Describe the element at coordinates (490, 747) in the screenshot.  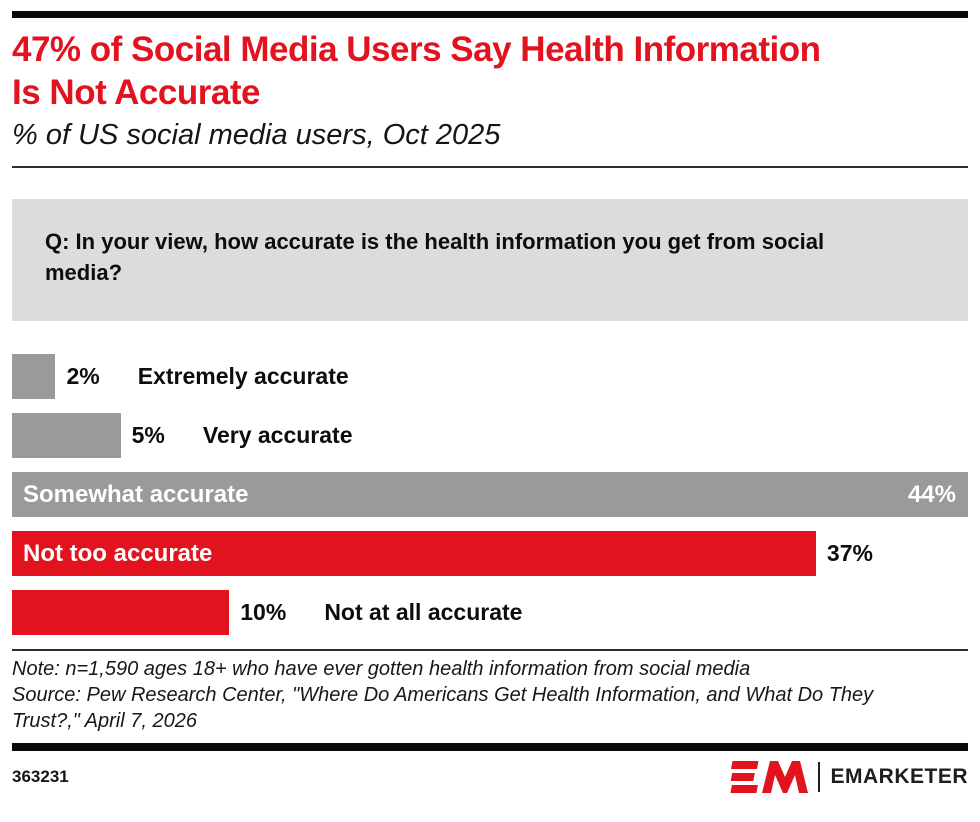
I see `bottom-accent-bar` at that location.